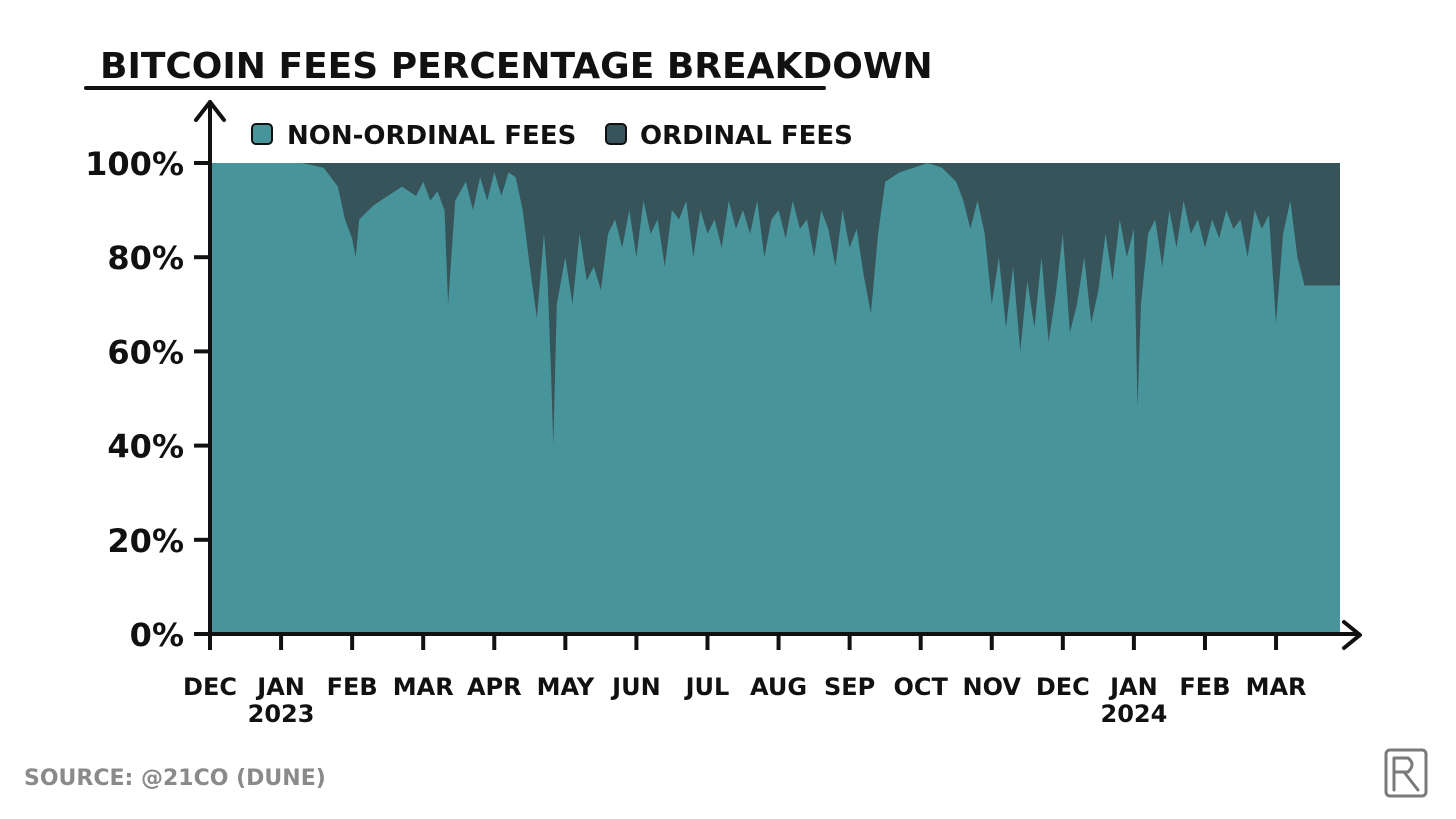 The image size is (1456, 819). What do you see at coordinates (849, 687) in the screenshot?
I see `x-tick-label: SEP` at bounding box center [849, 687].